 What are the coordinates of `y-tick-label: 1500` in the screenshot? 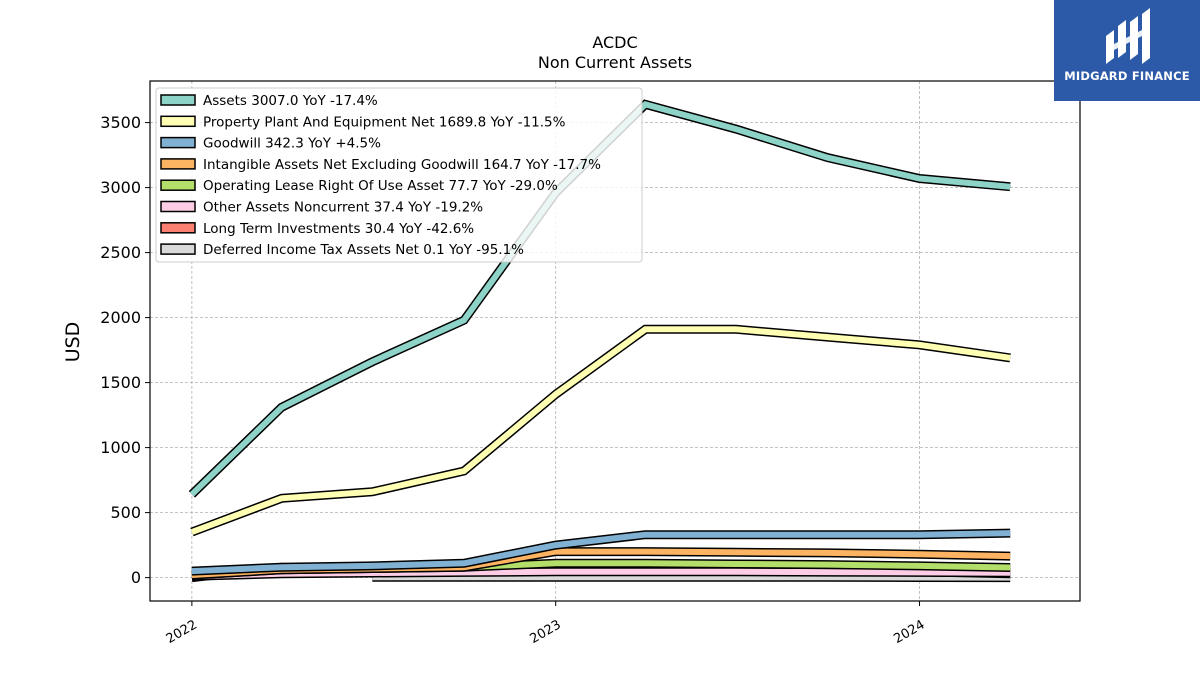 It's located at (120, 382).